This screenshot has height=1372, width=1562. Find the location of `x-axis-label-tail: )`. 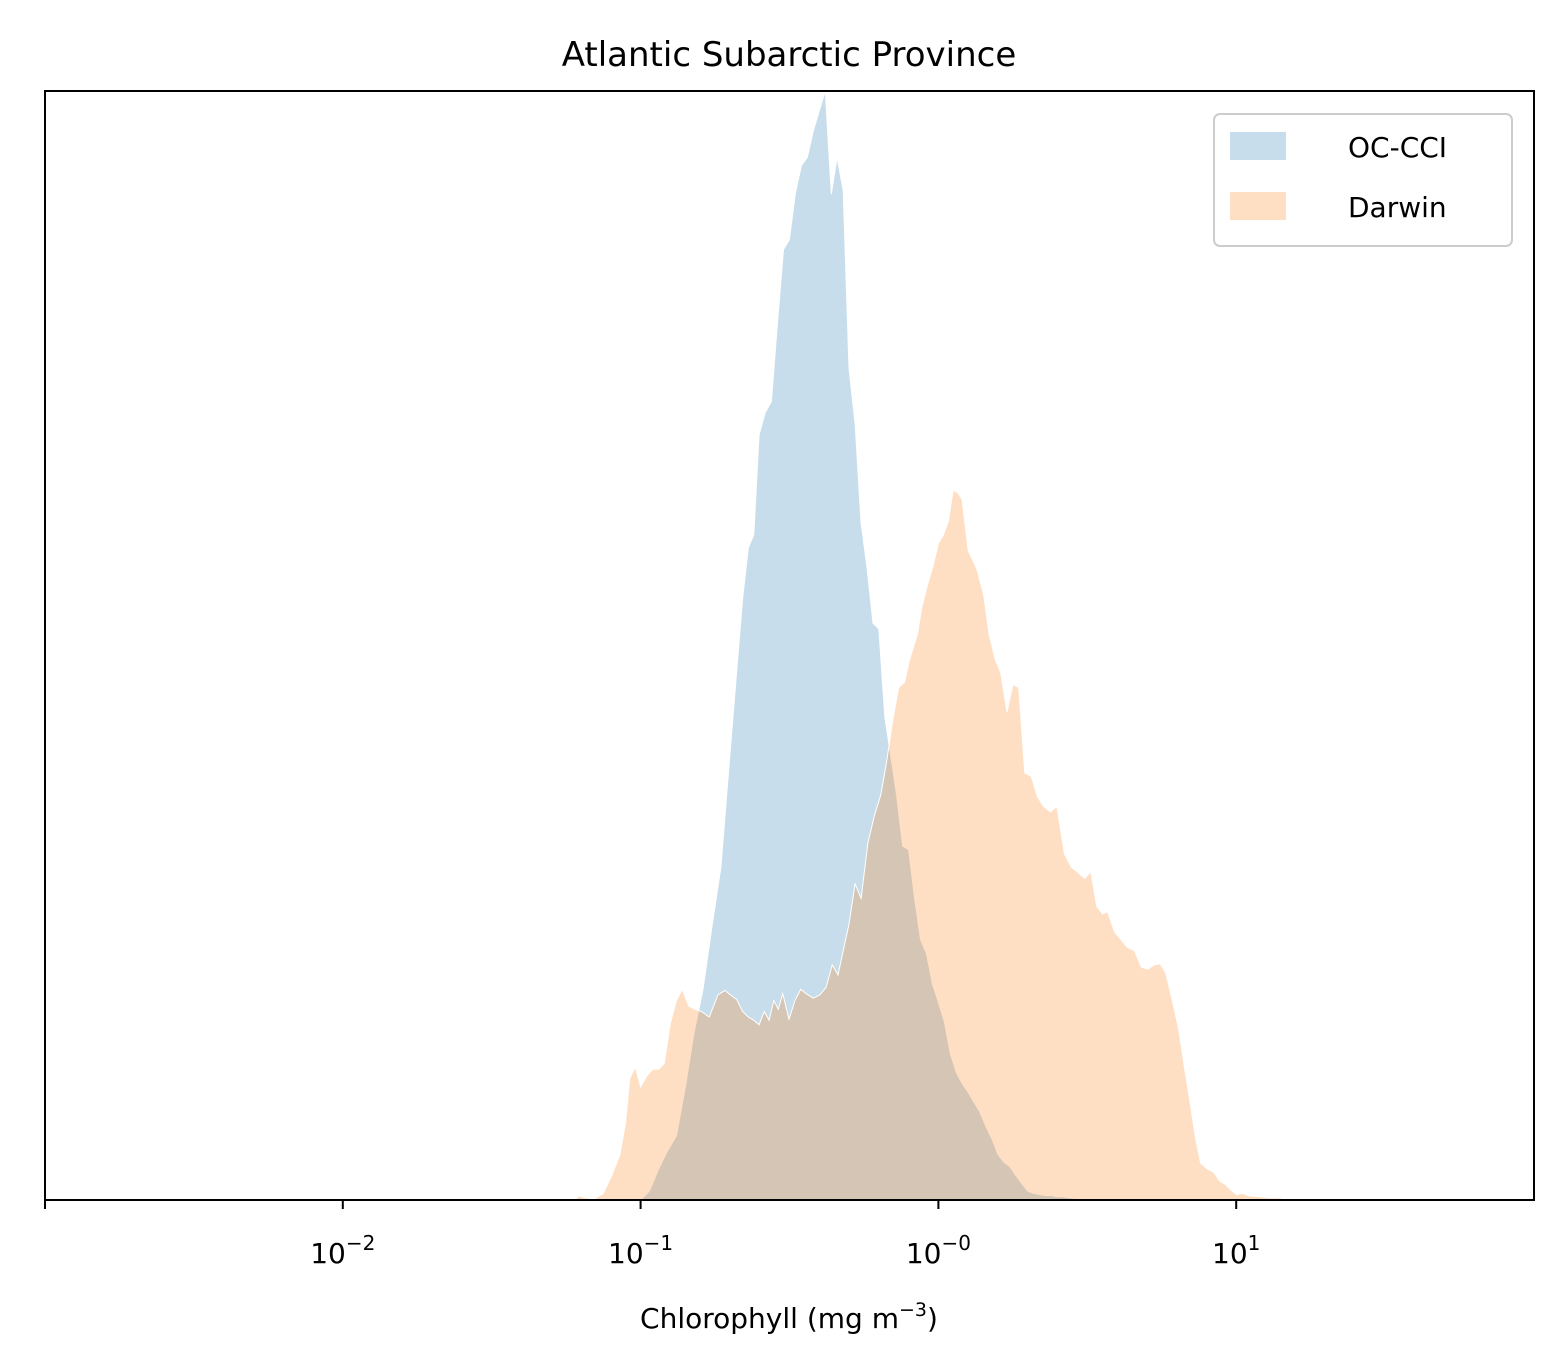

x-axis-label-tail: ) is located at coordinates (932, 1318).